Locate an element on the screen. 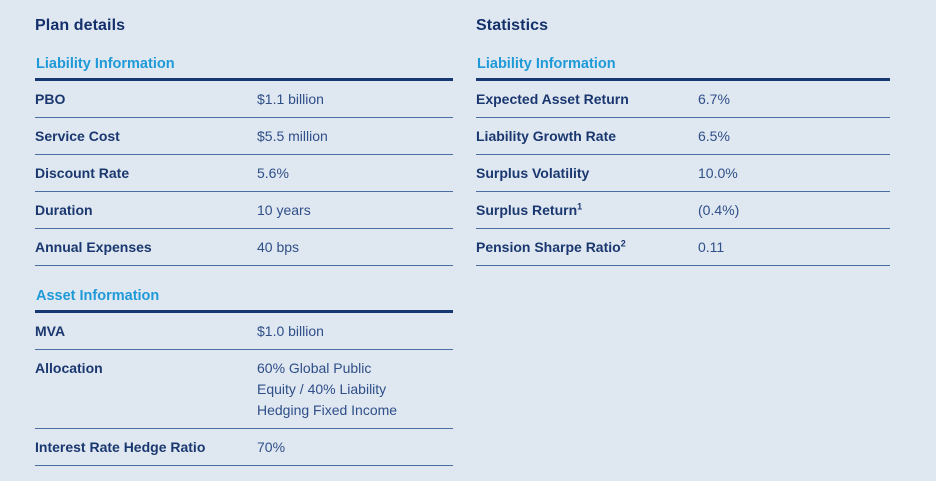  row-label: Surplus Volatility is located at coordinates (533, 173).